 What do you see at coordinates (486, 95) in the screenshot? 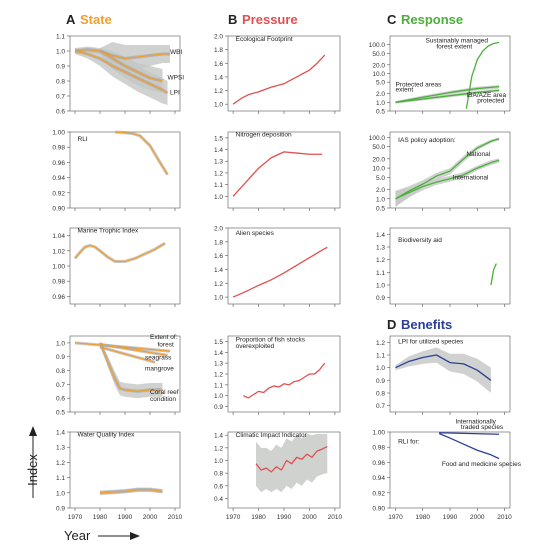
I see `panel-annotation: IBA/AZE area` at bounding box center [486, 95].